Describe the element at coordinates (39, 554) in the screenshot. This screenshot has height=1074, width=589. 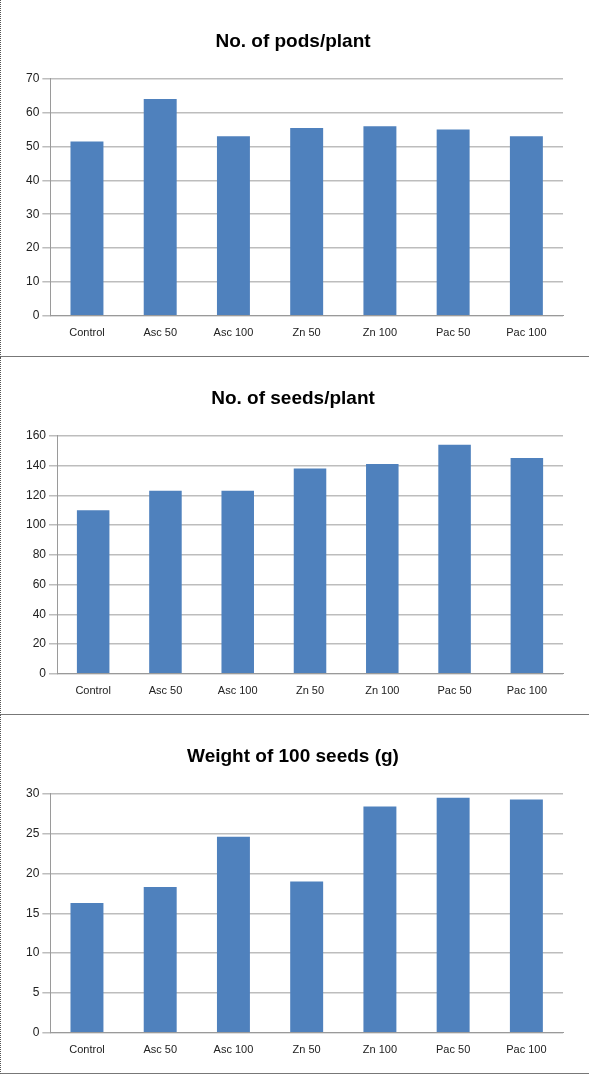
I see `y-tick-label: 80` at that location.